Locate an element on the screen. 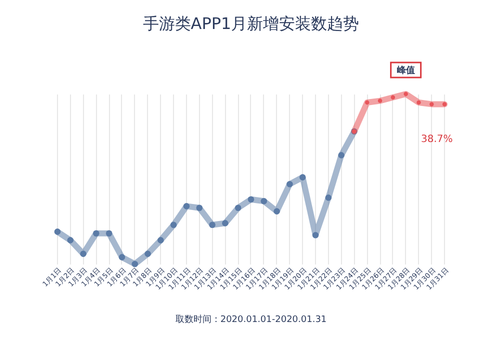 This screenshot has width=499, height=355. annotation: 38.7% is located at coordinates (437, 139).